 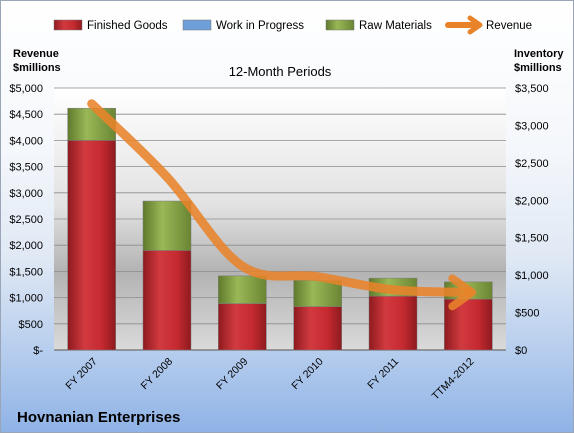 I want to click on legend-label: Finished Goods, so click(x=127, y=26).